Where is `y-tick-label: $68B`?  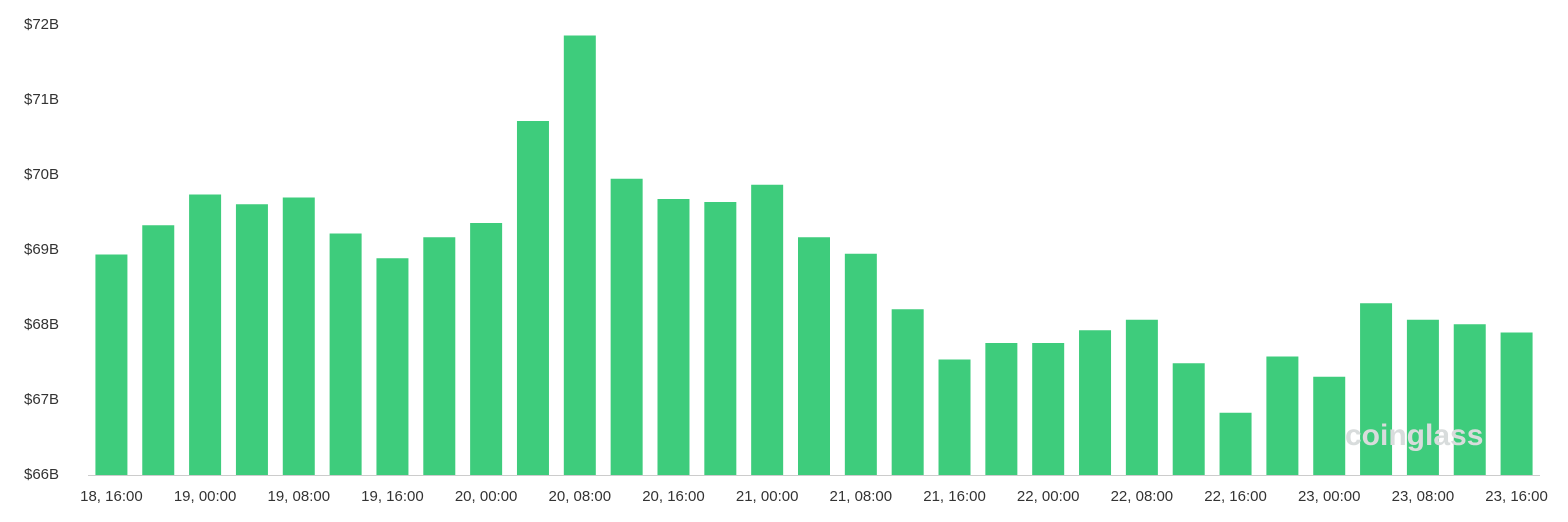
y-tick-label: $68B is located at coordinates (41, 324).